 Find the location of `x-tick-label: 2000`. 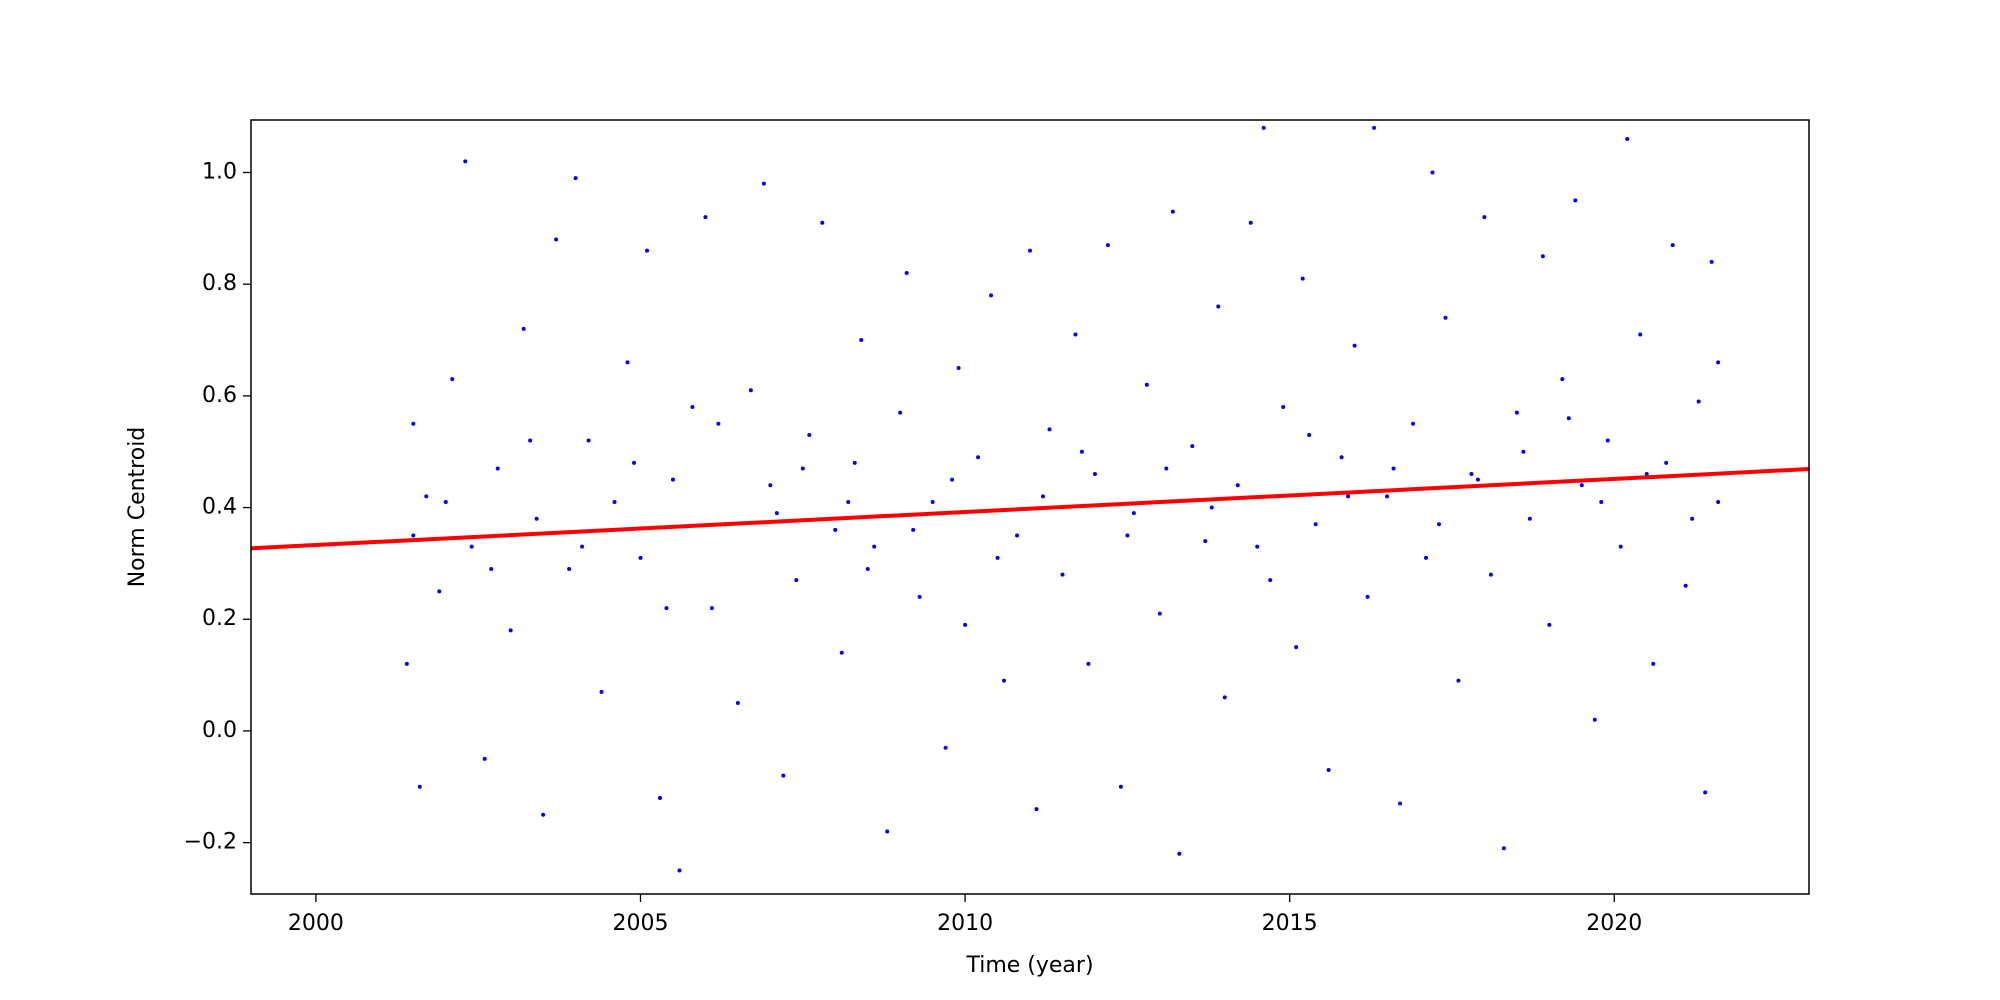

x-tick-label: 2000 is located at coordinates (316, 923).